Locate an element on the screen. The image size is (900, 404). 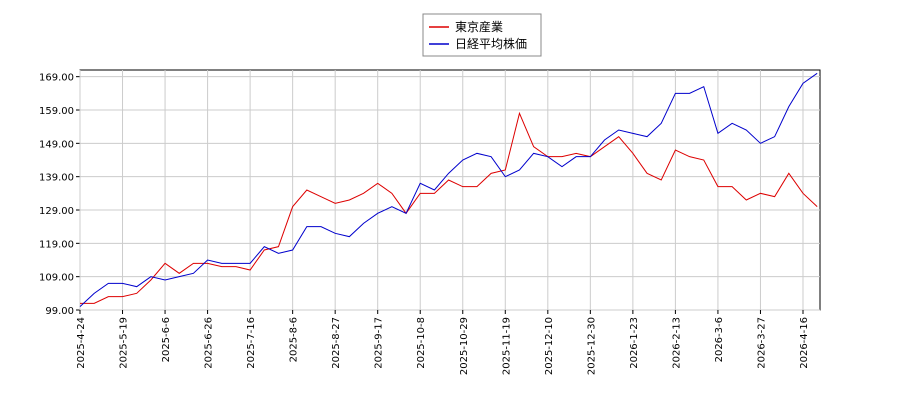
y-tick-label: 109.00 is located at coordinates (56, 278).